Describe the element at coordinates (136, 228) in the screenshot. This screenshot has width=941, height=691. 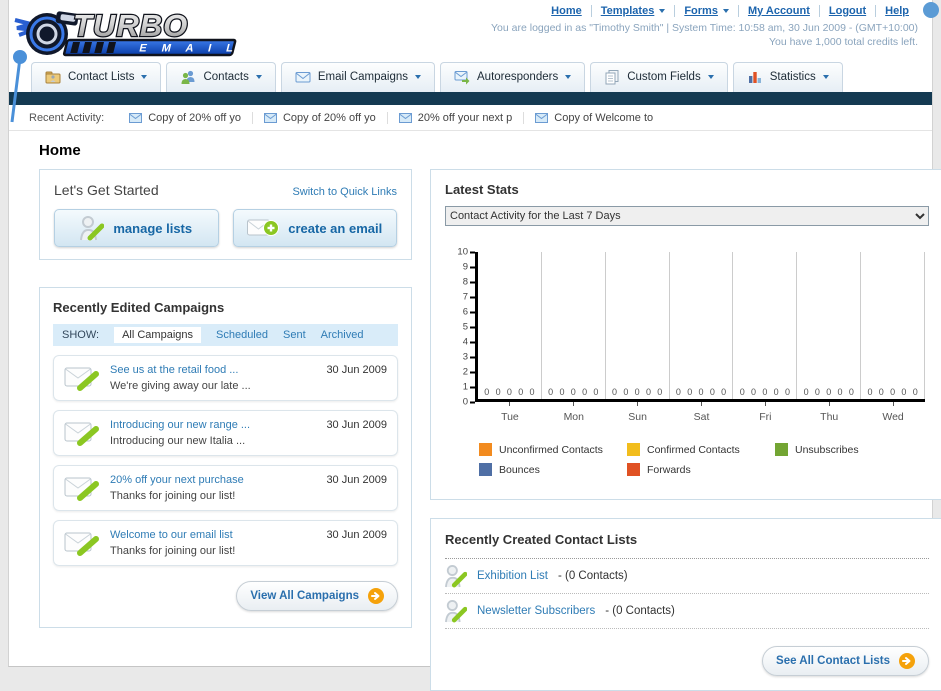
I see `manage-lists-button: manage lists` at that location.